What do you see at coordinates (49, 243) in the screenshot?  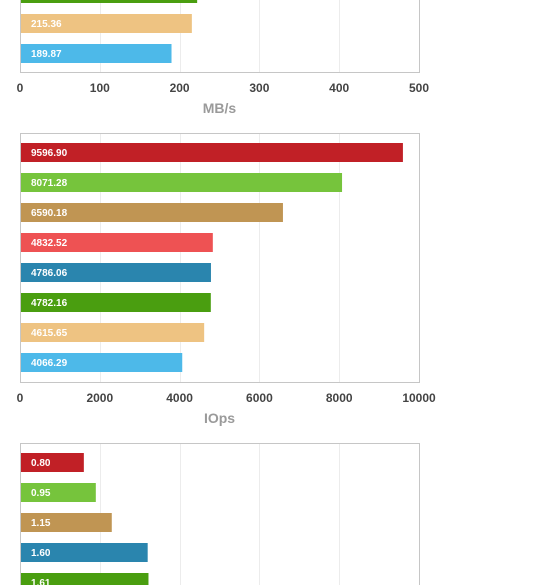 I see `bar-value-label: 4832.52` at bounding box center [49, 243].